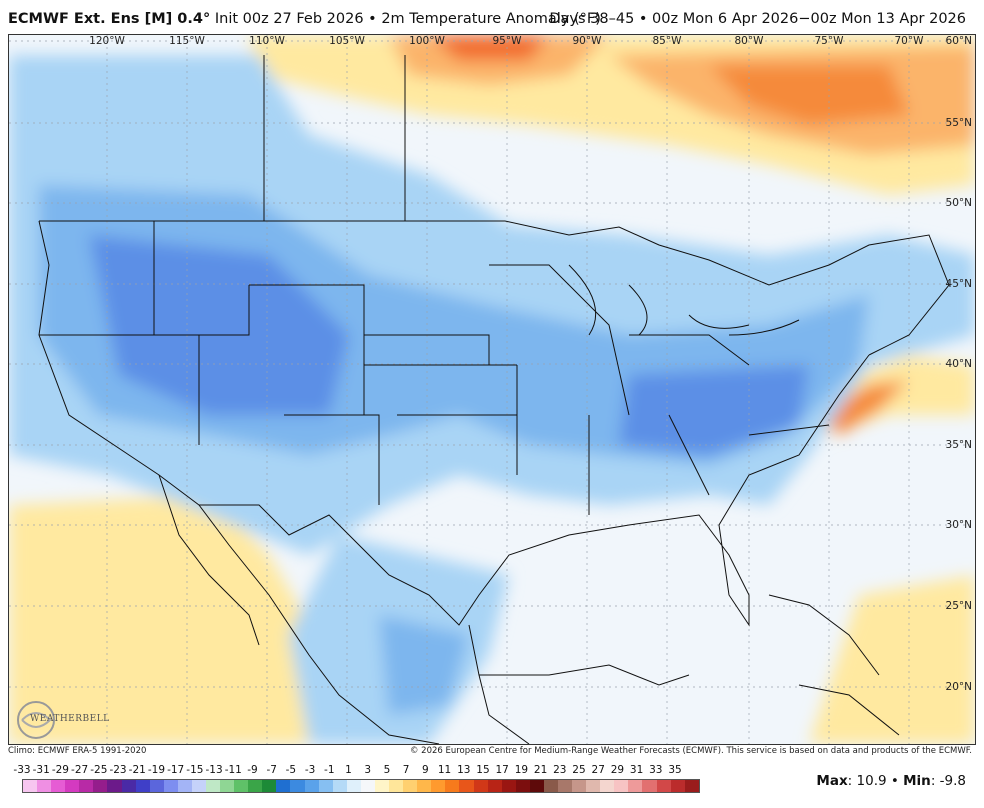  I want to click on lon-label: 100°W, so click(427, 41).